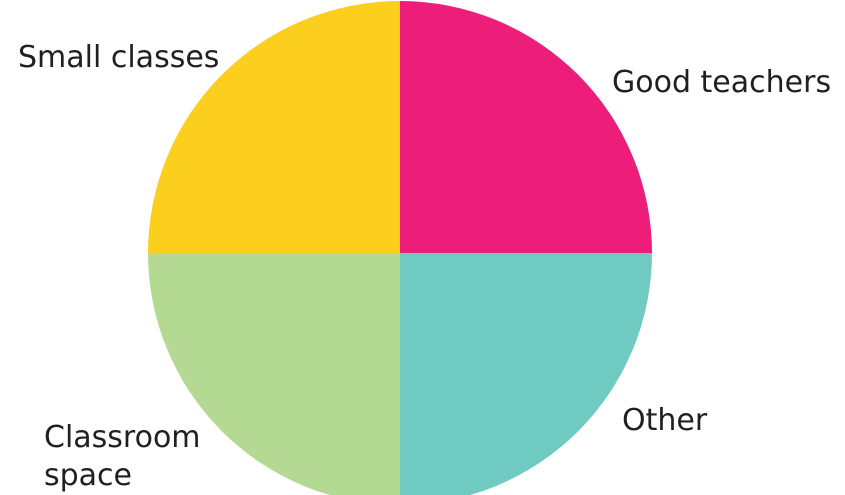 Image resolution: width=845 pixels, height=495 pixels. Describe the element at coordinates (122, 437) in the screenshot. I see `slice-label-classroom-space-line-1: Classroom` at that location.